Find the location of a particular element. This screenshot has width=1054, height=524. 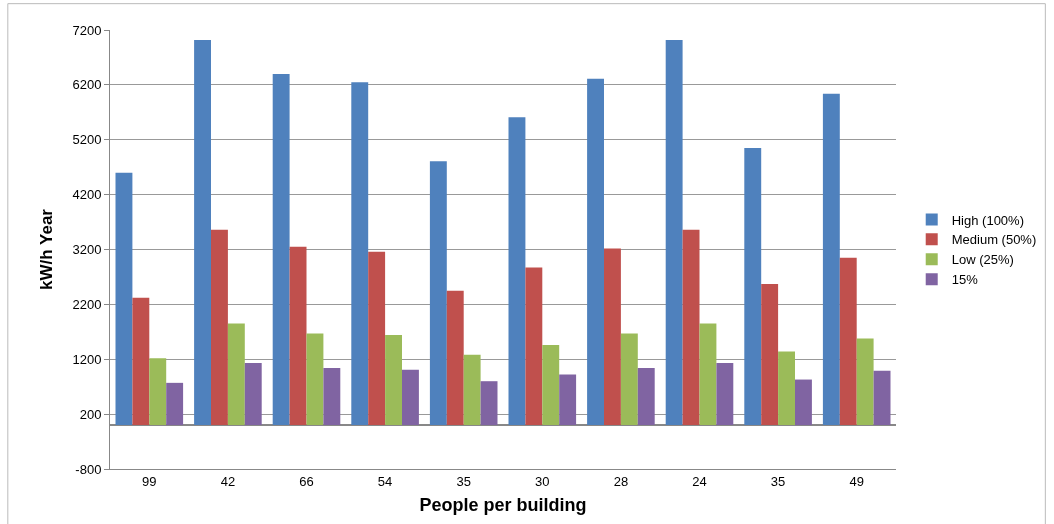

x-tick-label: 54 is located at coordinates (385, 481).